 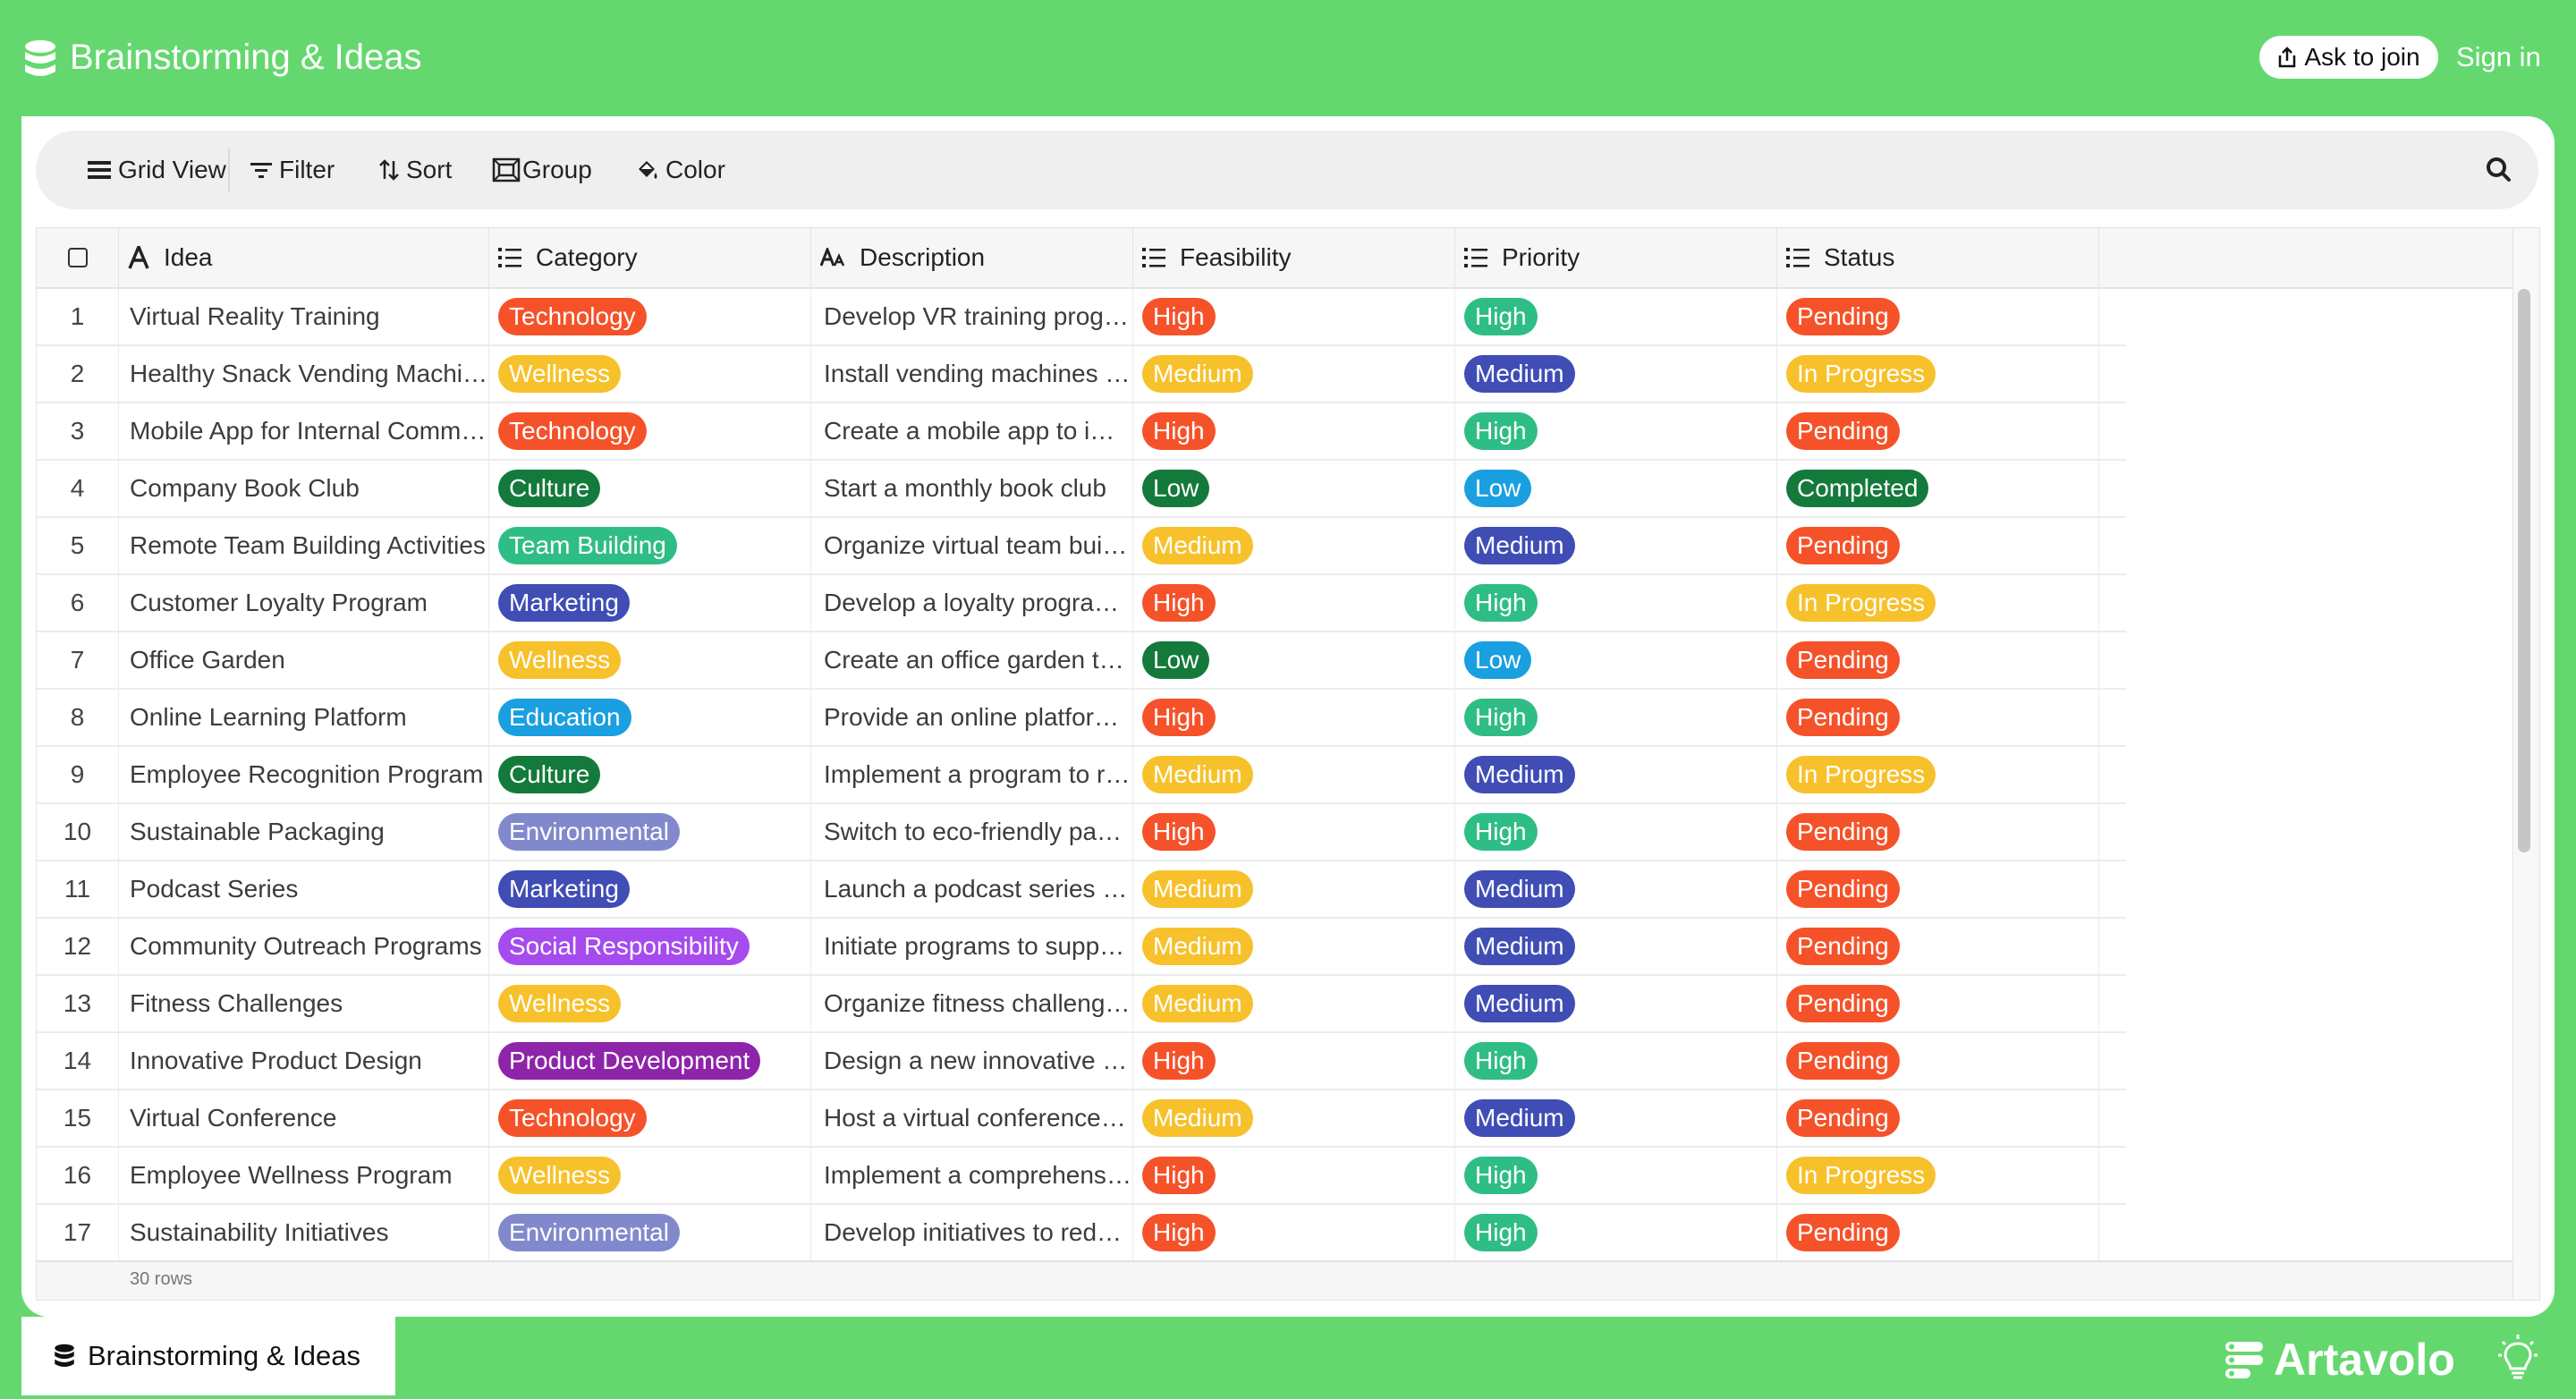 What do you see at coordinates (304, 374) in the screenshot?
I see `idea-cell: Healthy Snack Vending Machines` at bounding box center [304, 374].